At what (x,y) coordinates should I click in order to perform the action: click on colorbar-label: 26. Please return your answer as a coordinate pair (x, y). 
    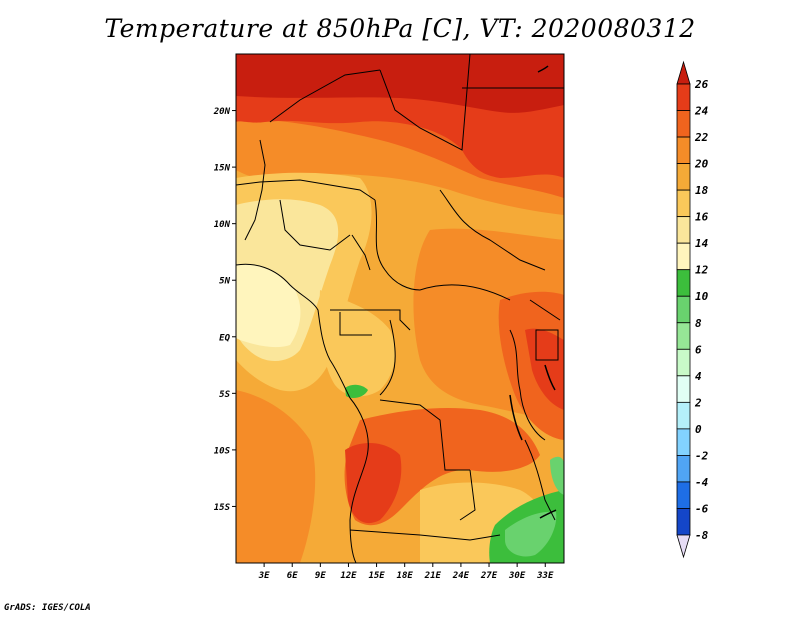
    Looking at the image, I should click on (701, 84).